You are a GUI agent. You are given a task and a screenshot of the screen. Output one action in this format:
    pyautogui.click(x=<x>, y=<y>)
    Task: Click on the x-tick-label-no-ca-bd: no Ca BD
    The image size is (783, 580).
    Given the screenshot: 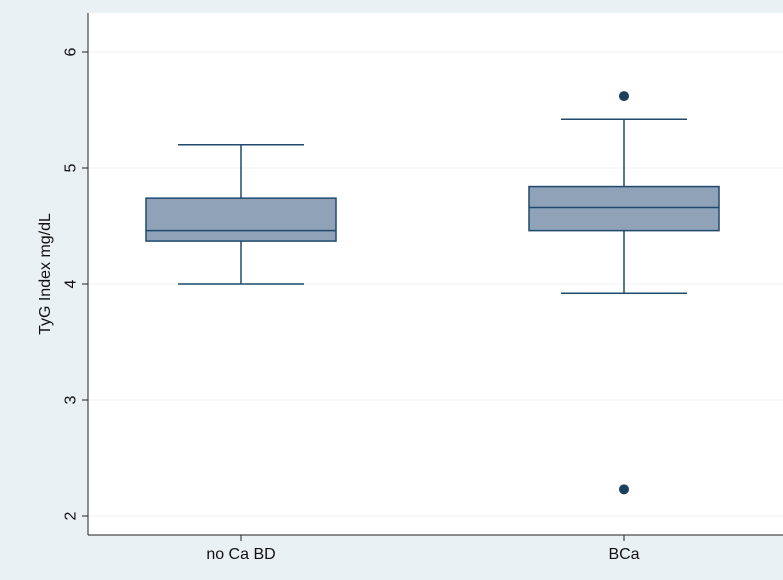 What is the action you would take?
    pyautogui.click(x=240, y=554)
    